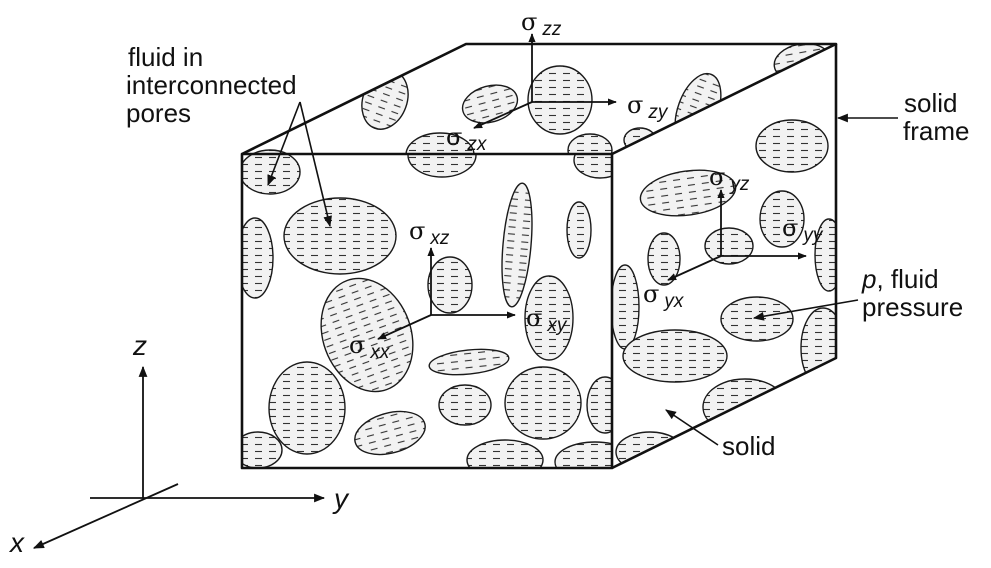 The height and width of the screenshot is (568, 991). I want to click on sigma-yz-label: σ yz, so click(729, 179).